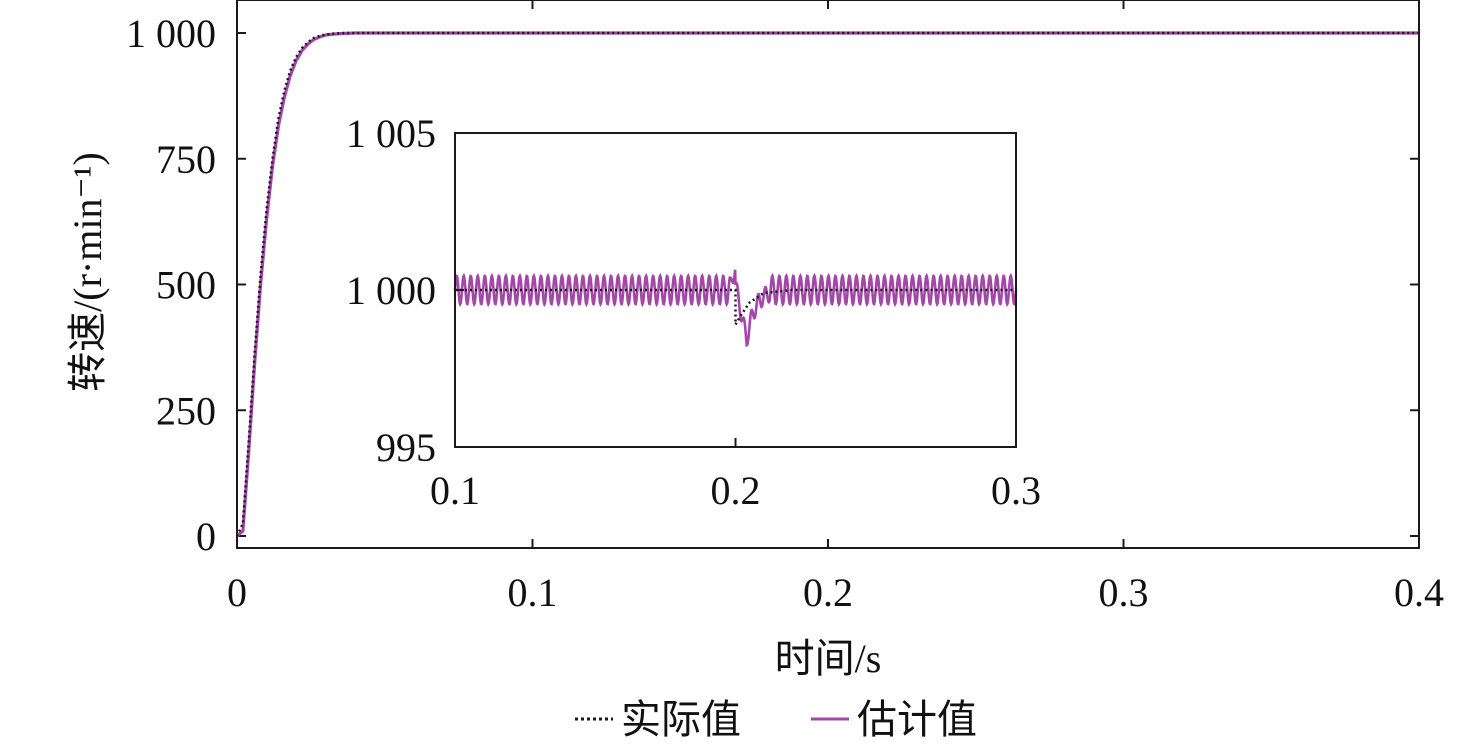  Describe the element at coordinates (681, 719) in the screenshot. I see `legend-label-actual: 实际值` at that location.